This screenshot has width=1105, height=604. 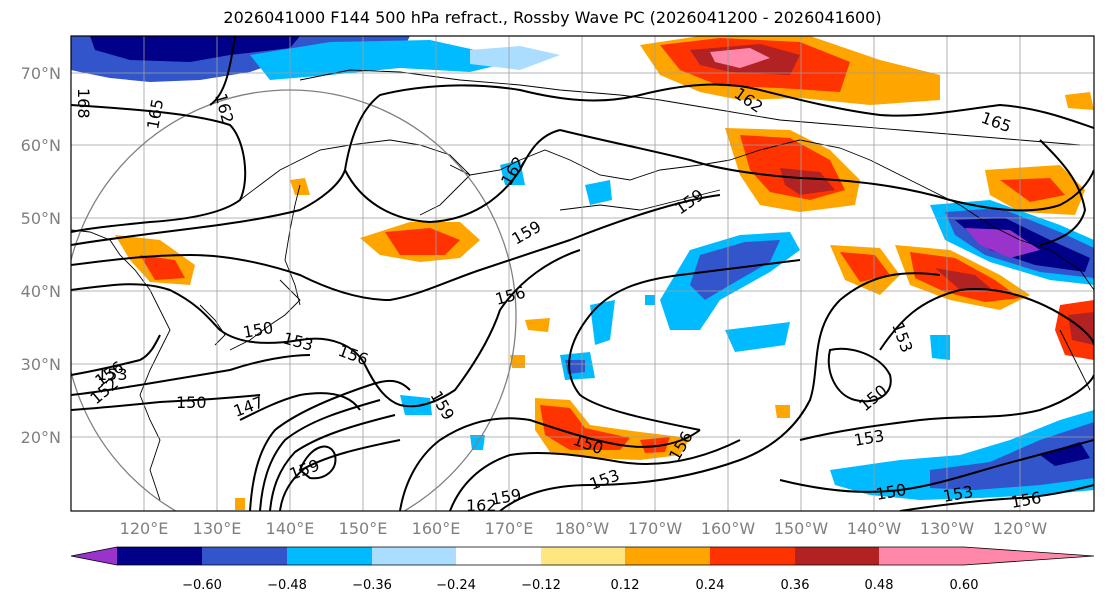 What do you see at coordinates (490, 328) in the screenshot?
I see `contour-156-mid` at bounding box center [490, 328].